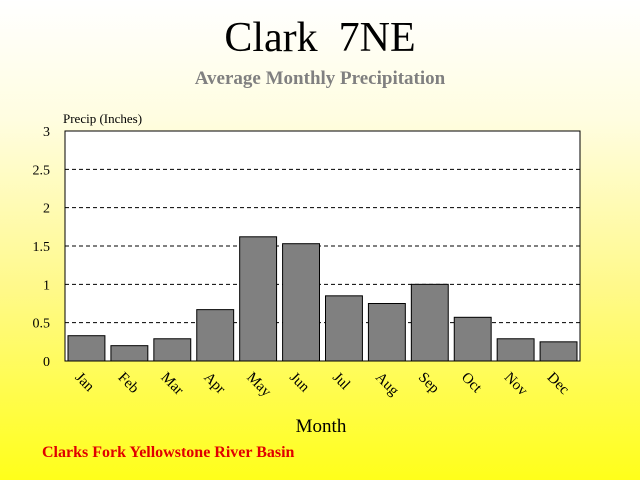 The height and width of the screenshot is (480, 640). Describe the element at coordinates (129, 353) in the screenshot. I see `bar-feb` at that location.